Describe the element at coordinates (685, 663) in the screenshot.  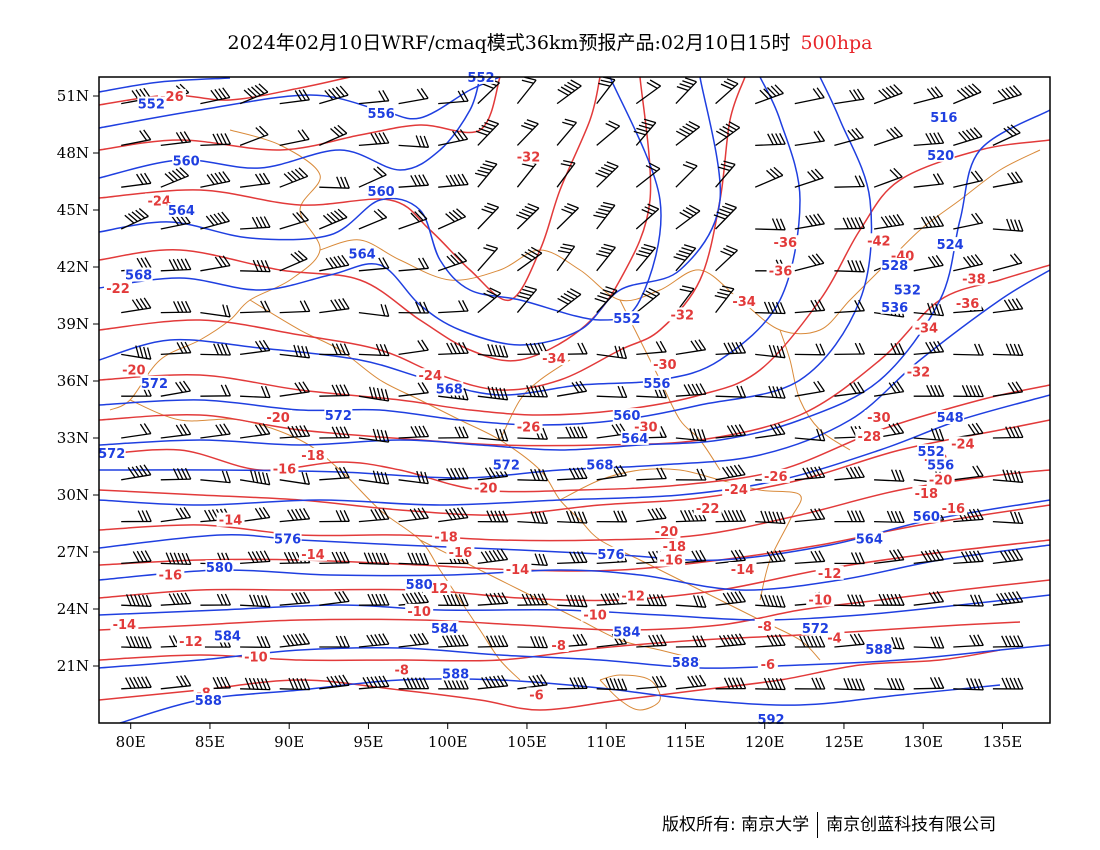
I see `height-label: 588` at that location.